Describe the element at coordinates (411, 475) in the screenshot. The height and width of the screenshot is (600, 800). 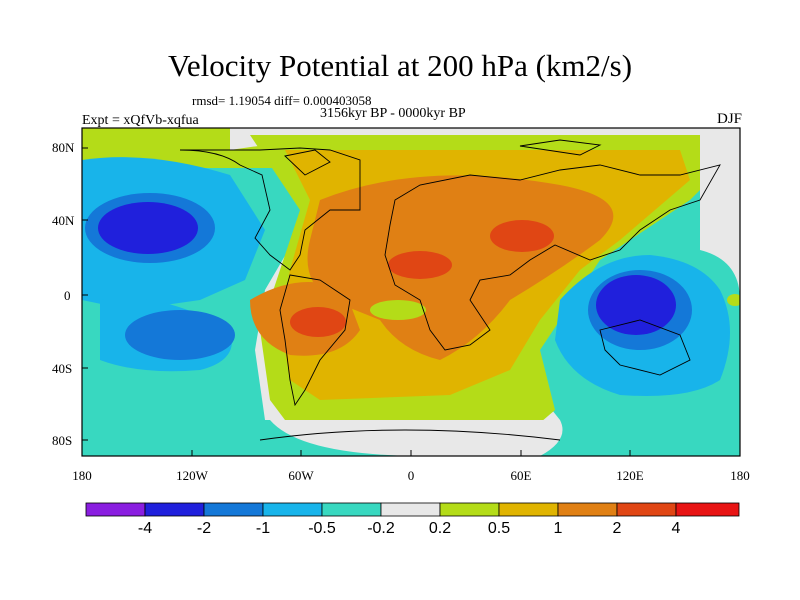
I see `lon-label: 0` at that location.